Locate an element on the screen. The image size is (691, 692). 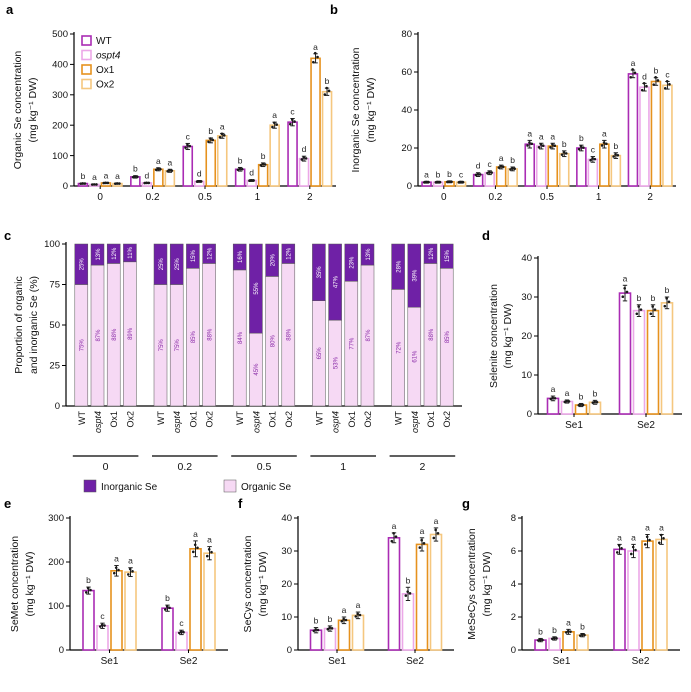
stack-inorganic-1-ospt4 is located at coordinates (335, 282).